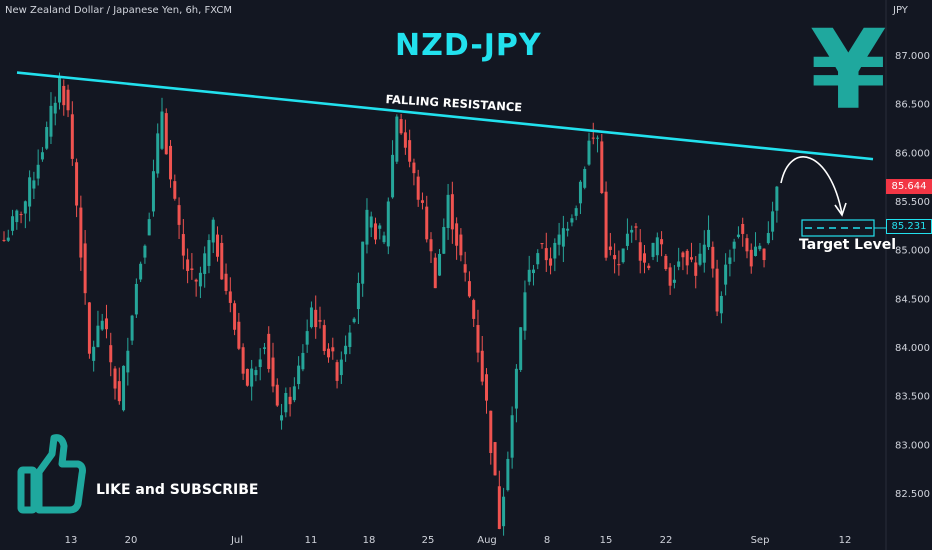 This screenshot has height=550, width=932. Describe the element at coordinates (840, 209) in the screenshot. I see `arrow-head` at that location.